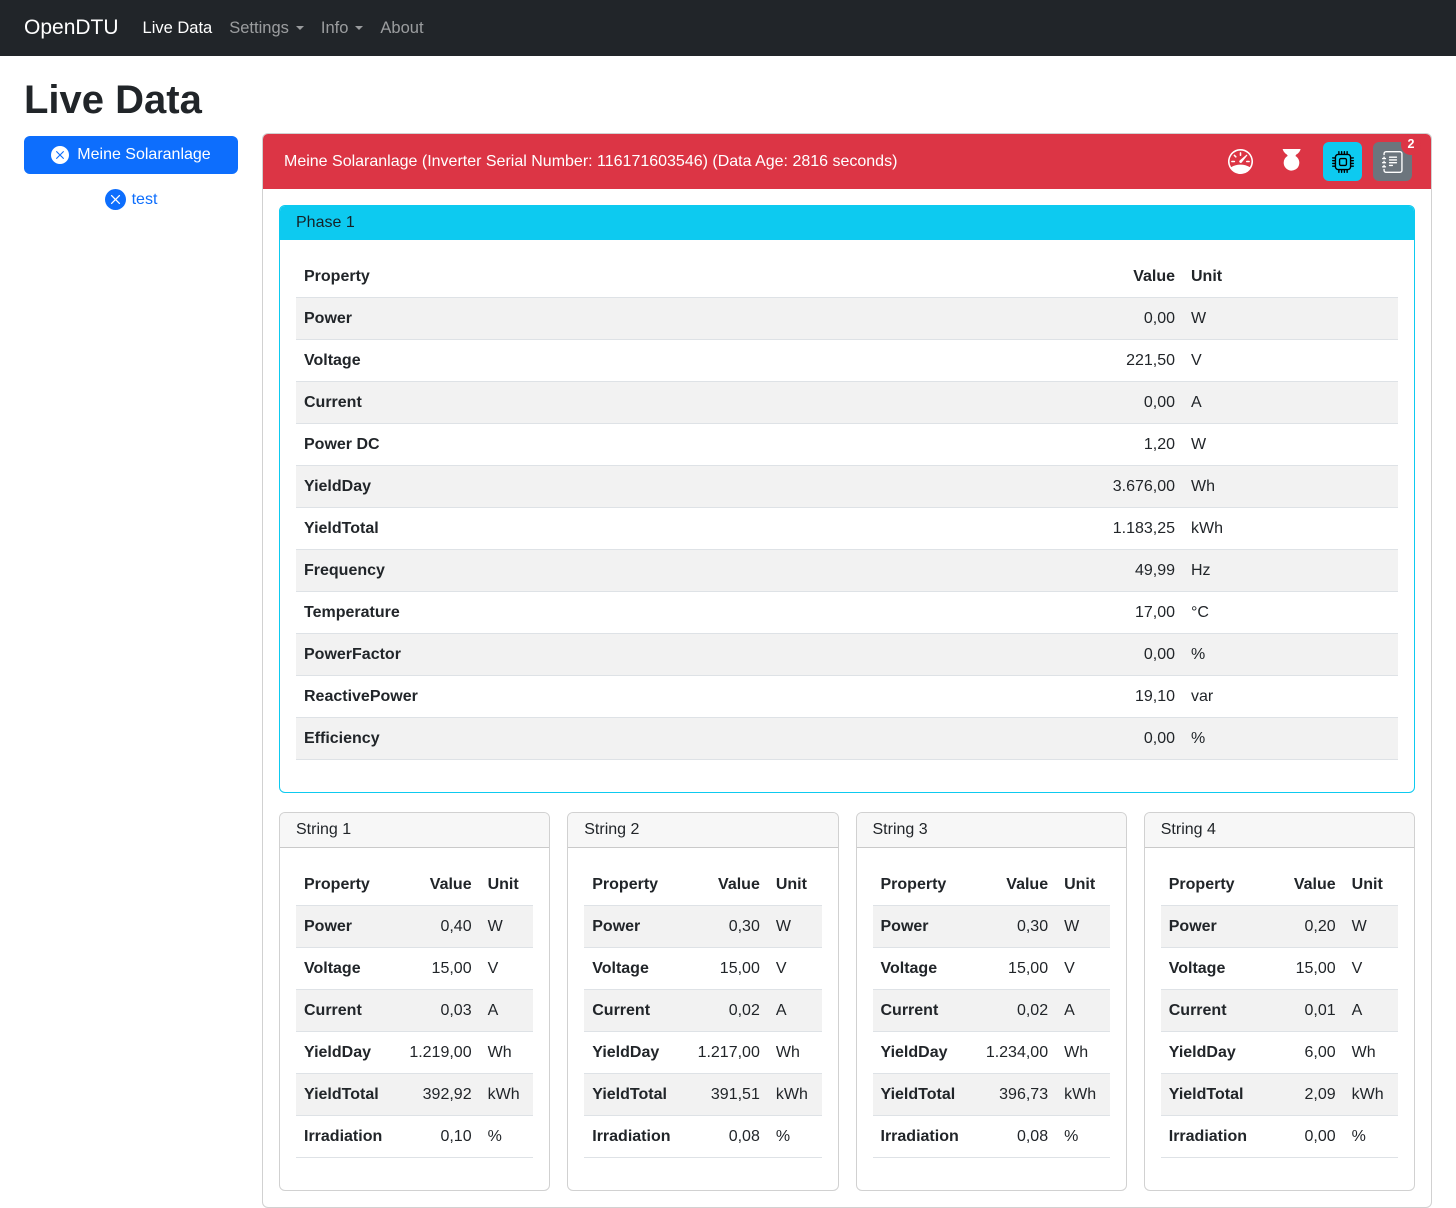 This screenshot has height=1208, width=1456. I want to click on inverter-select-label: Meine Solaranlage, so click(144, 154).